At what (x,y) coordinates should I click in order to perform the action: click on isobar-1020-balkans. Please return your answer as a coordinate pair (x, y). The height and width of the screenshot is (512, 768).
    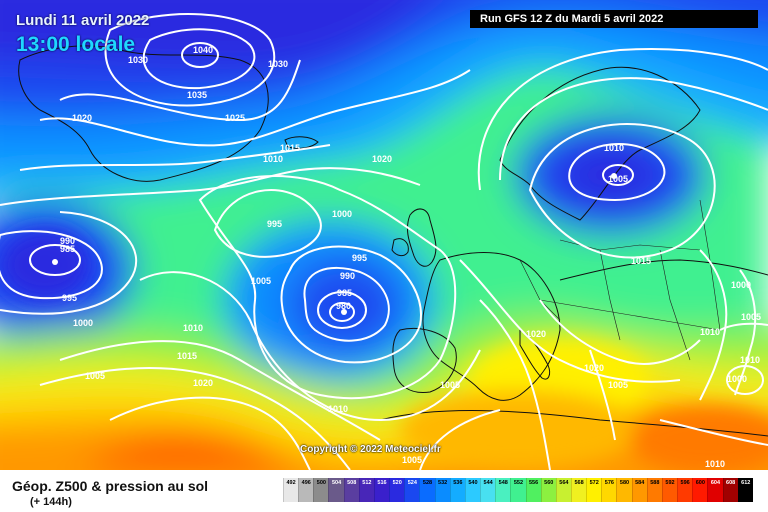
    Looking at the image, I should click on (620, 332).